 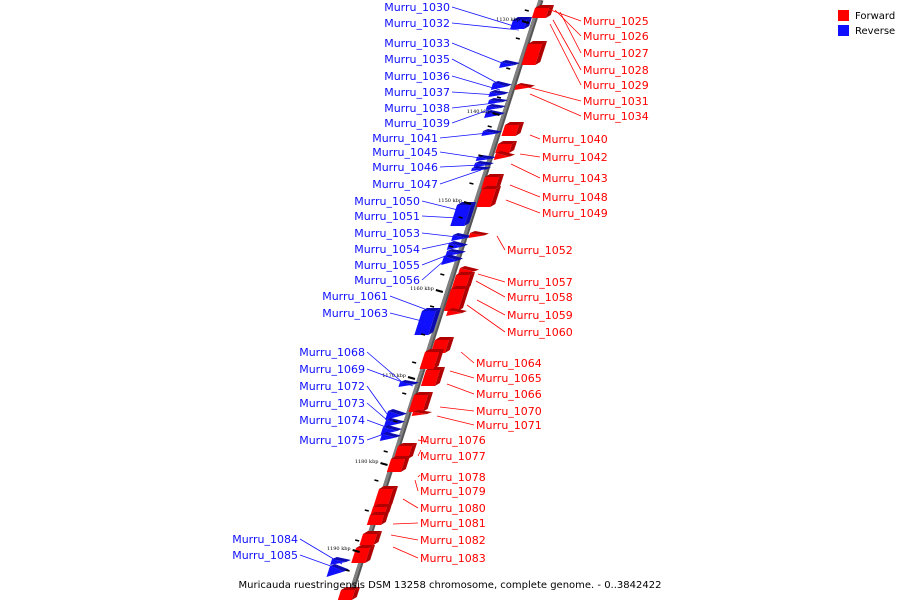 What do you see at coordinates (332, 420) in the screenshot?
I see `reverse-gene-label: Murru_1074` at bounding box center [332, 420].